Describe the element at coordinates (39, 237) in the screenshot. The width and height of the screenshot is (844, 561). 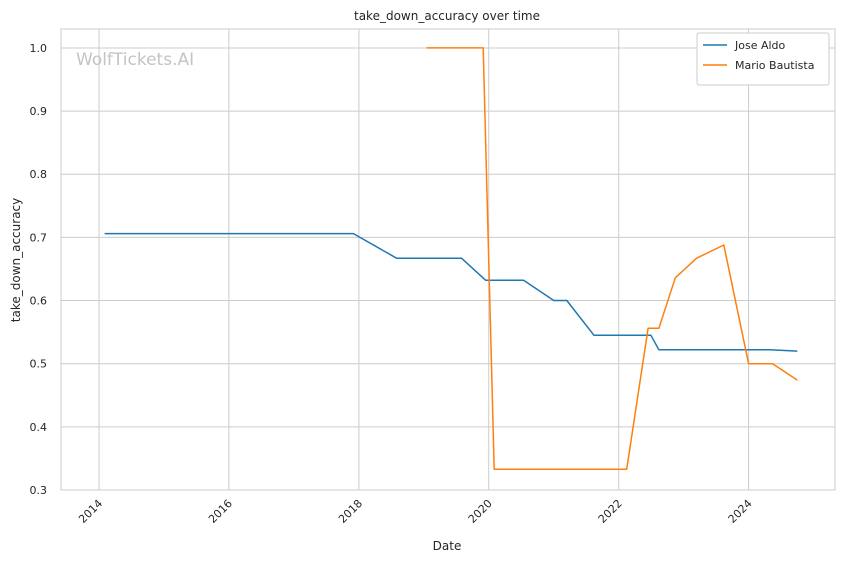
I see `y-tick-label: 0.7` at that location.